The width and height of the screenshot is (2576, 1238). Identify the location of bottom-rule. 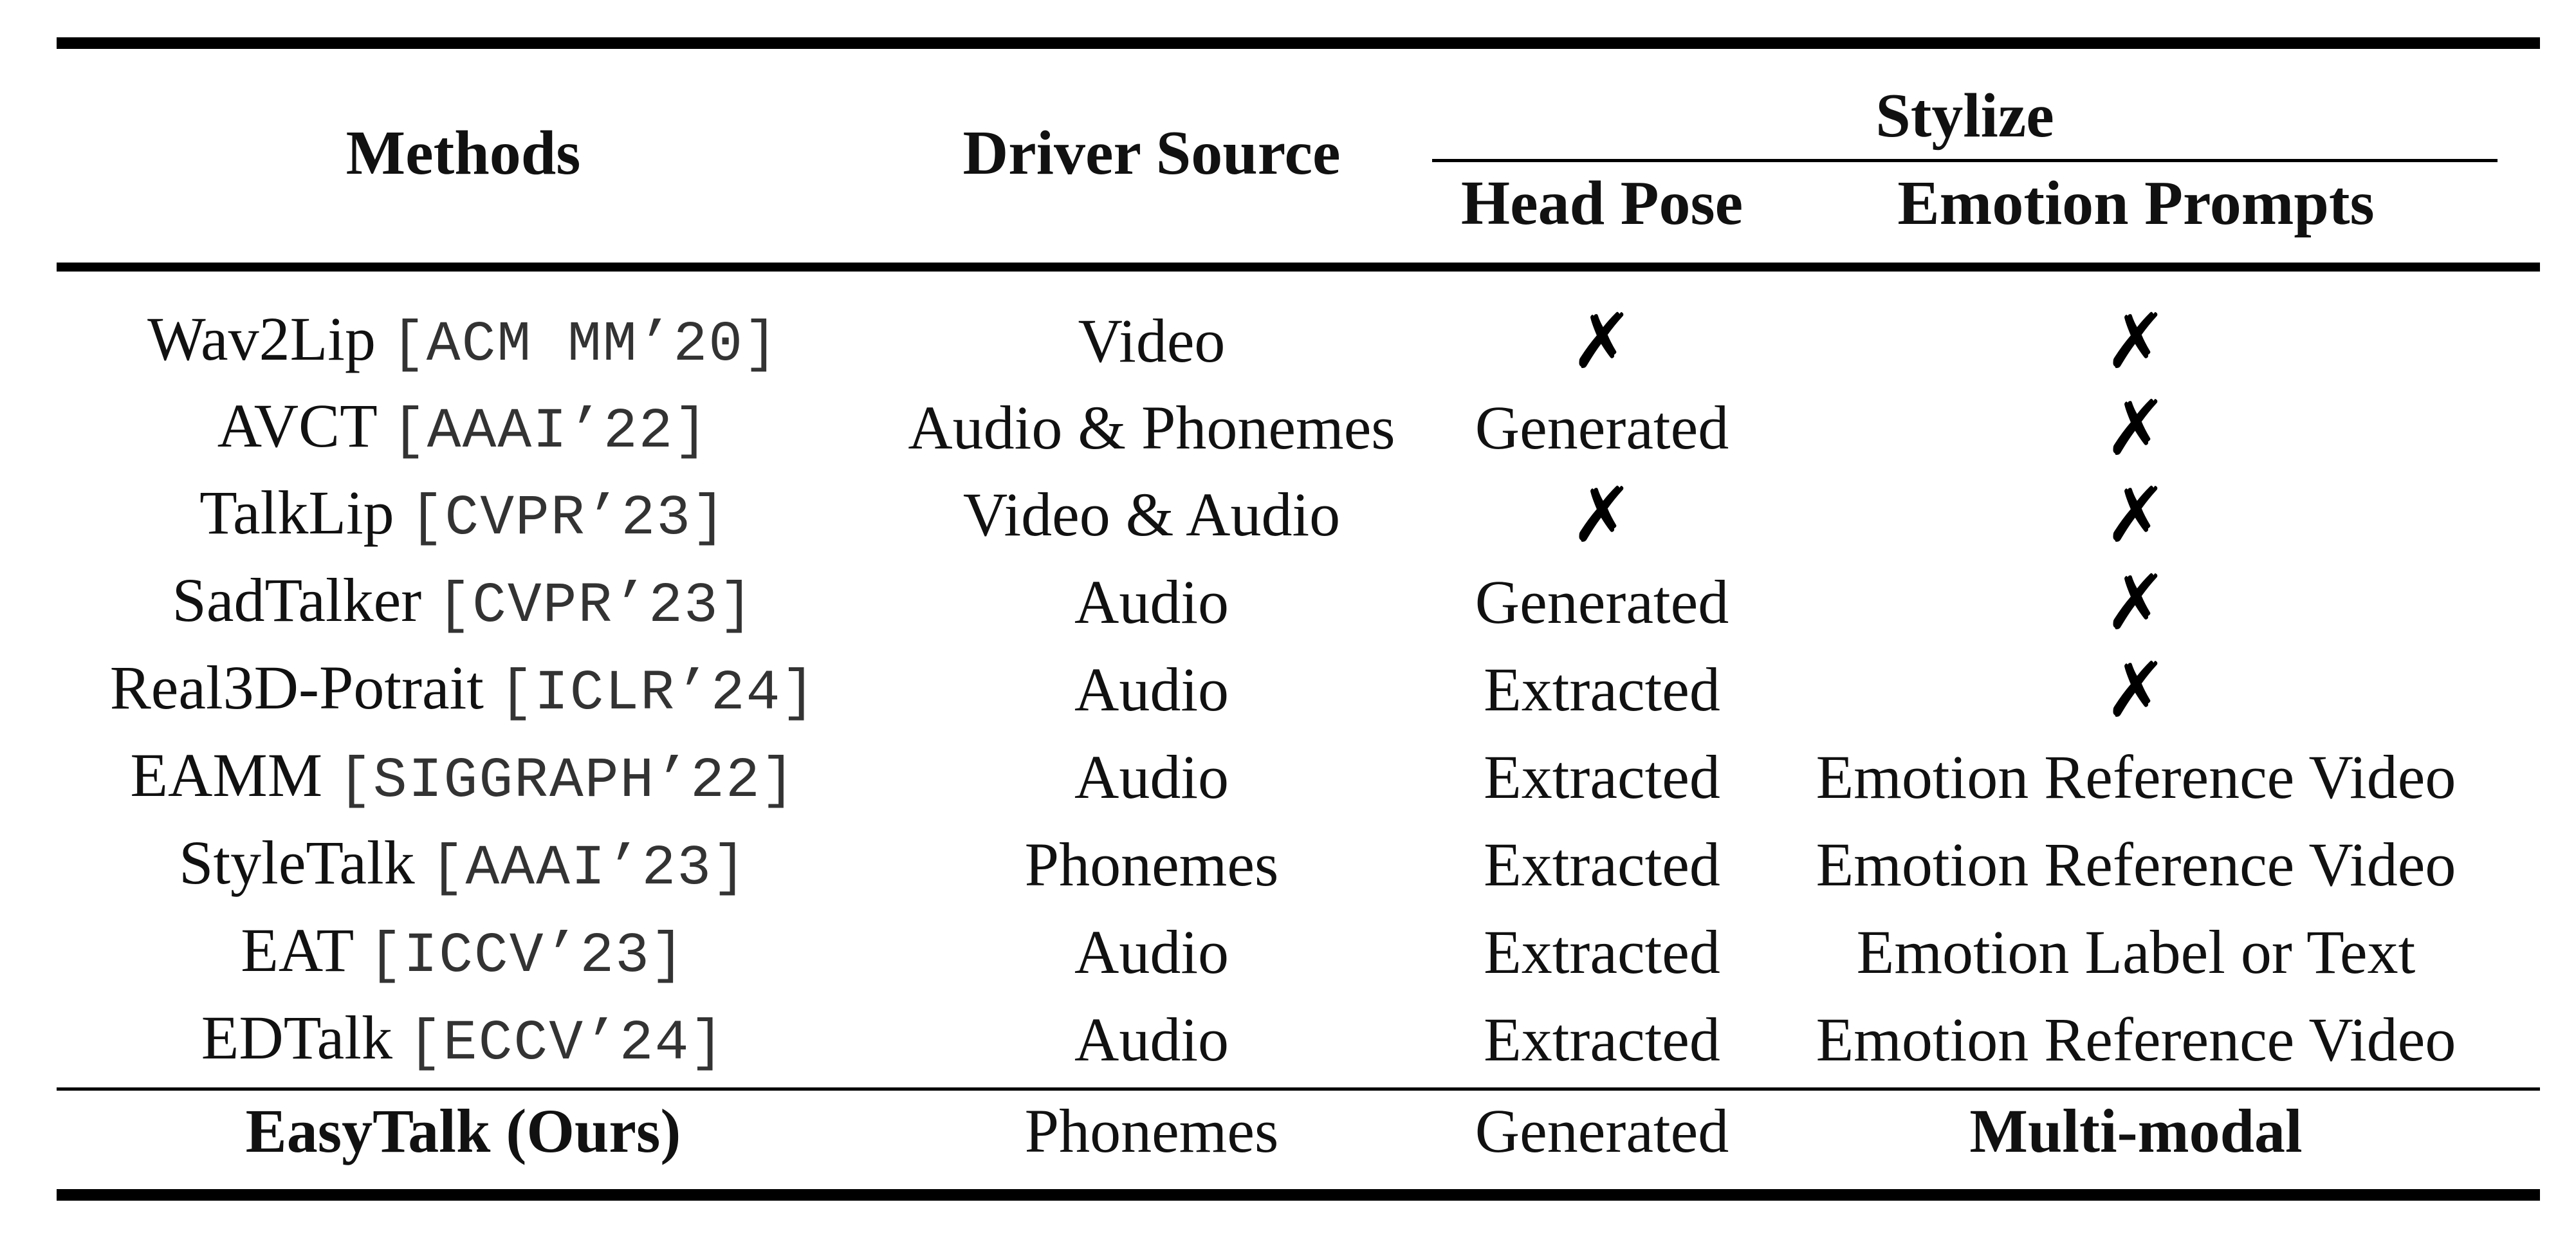
(1298, 1195).